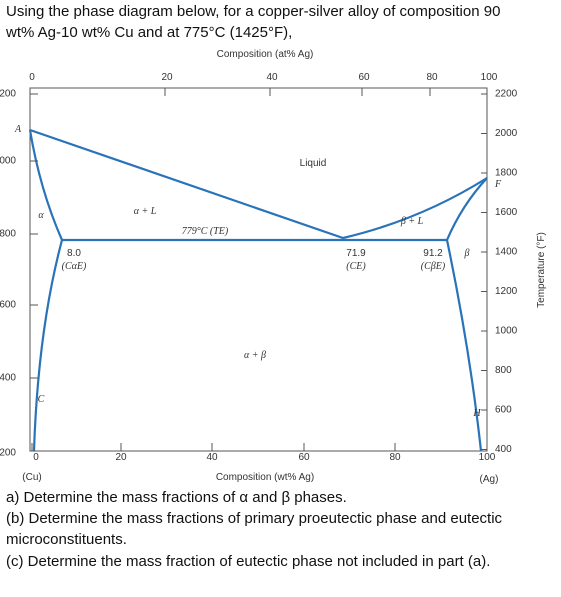 Image resolution: width=561 pixels, height=597 pixels. What do you see at coordinates (8, 234) in the screenshot?
I see `left-tick-label: 800` at bounding box center [8, 234].